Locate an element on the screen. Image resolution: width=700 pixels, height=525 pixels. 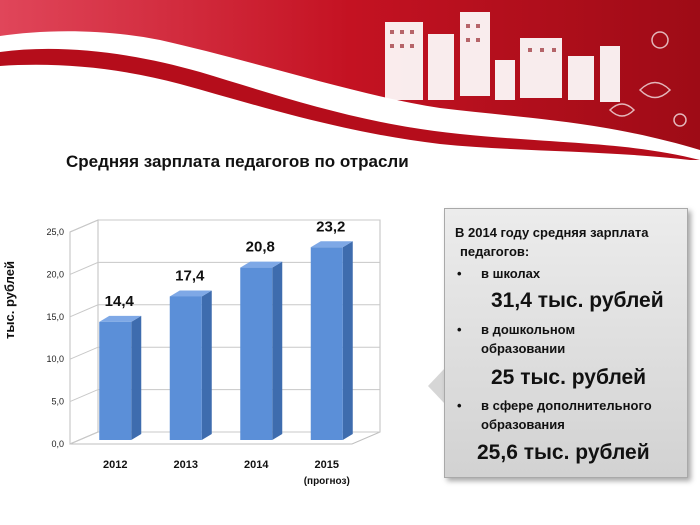
callout-intro-line: В 2014 году средняя зарплата is located at coordinates (552, 232).